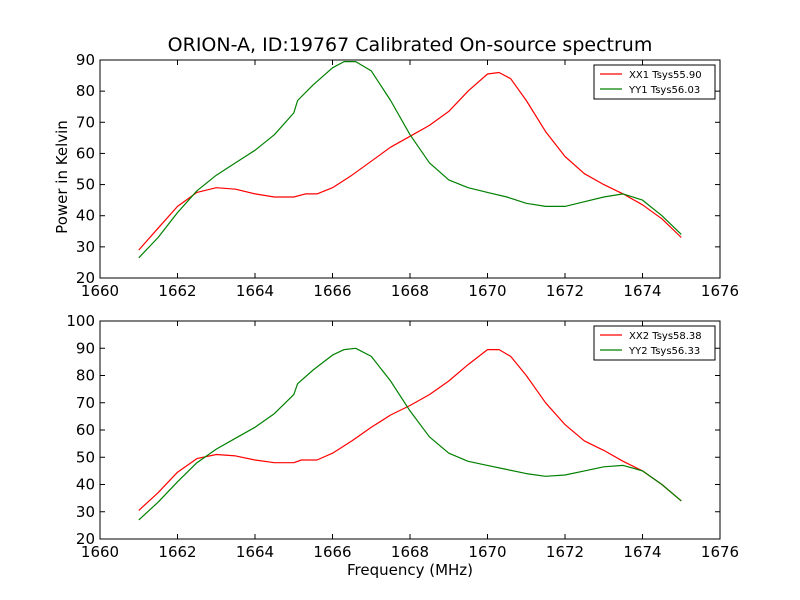  I want to click on legend: XX1 Tsys55.90 YY1 Tsys56.03, so click(654, 82).